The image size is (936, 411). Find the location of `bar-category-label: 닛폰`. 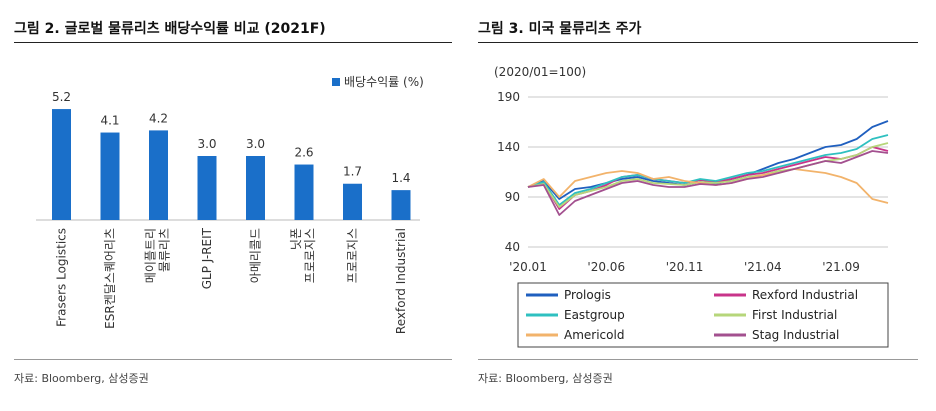

bar-category-label: 닛폰 is located at coordinates (296, 239).